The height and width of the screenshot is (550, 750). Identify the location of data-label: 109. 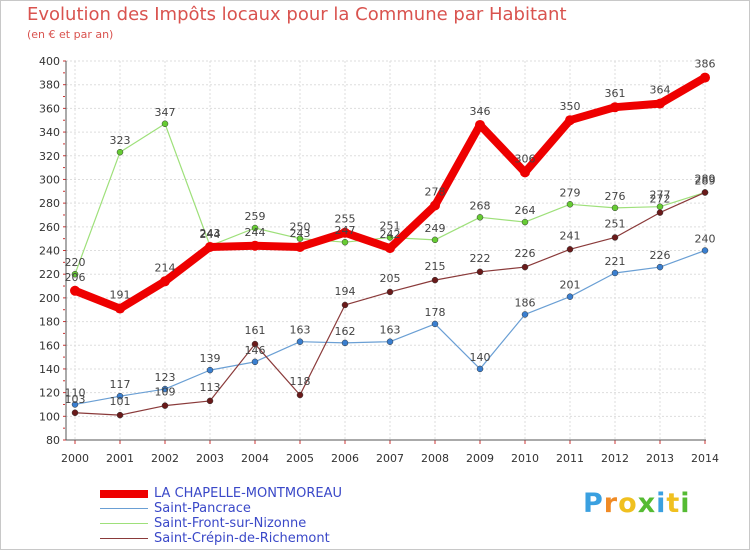
(165, 392).